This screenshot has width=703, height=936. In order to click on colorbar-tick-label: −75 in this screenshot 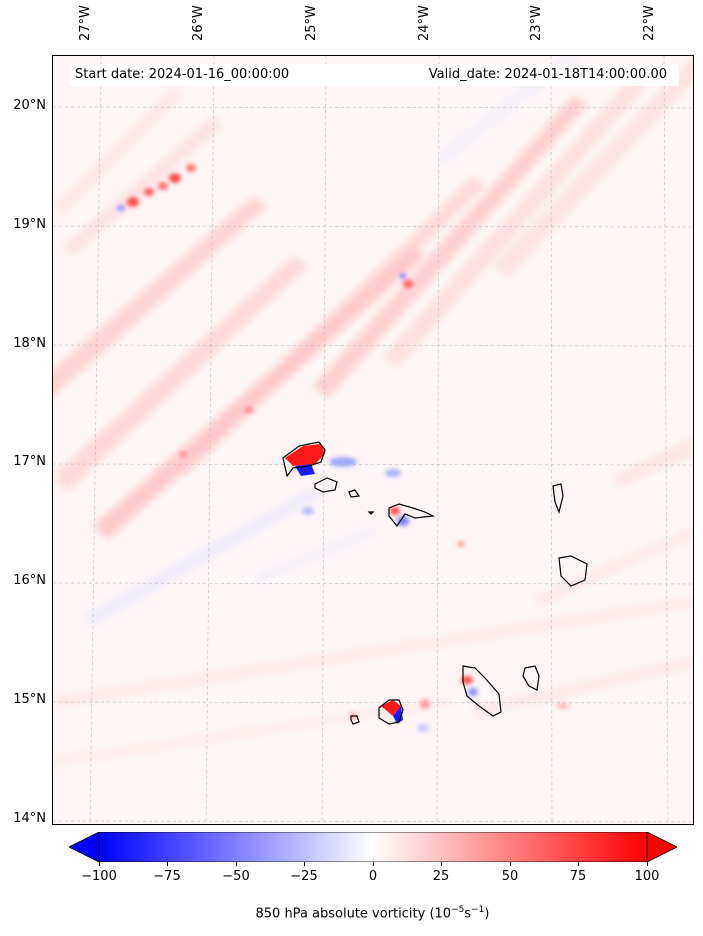, I will do `click(167, 876)`.